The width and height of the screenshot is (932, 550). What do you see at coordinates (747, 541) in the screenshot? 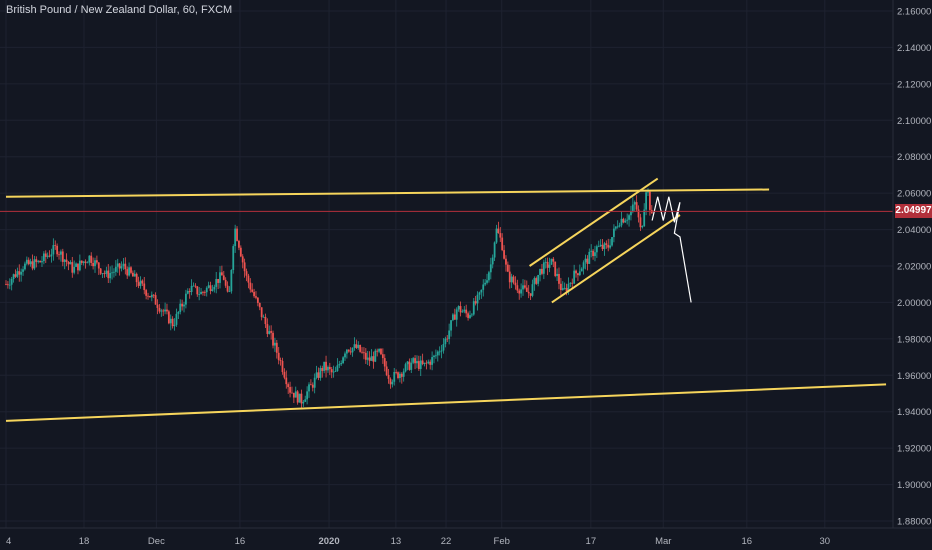
I see `time-tick-label: 16` at bounding box center [747, 541].